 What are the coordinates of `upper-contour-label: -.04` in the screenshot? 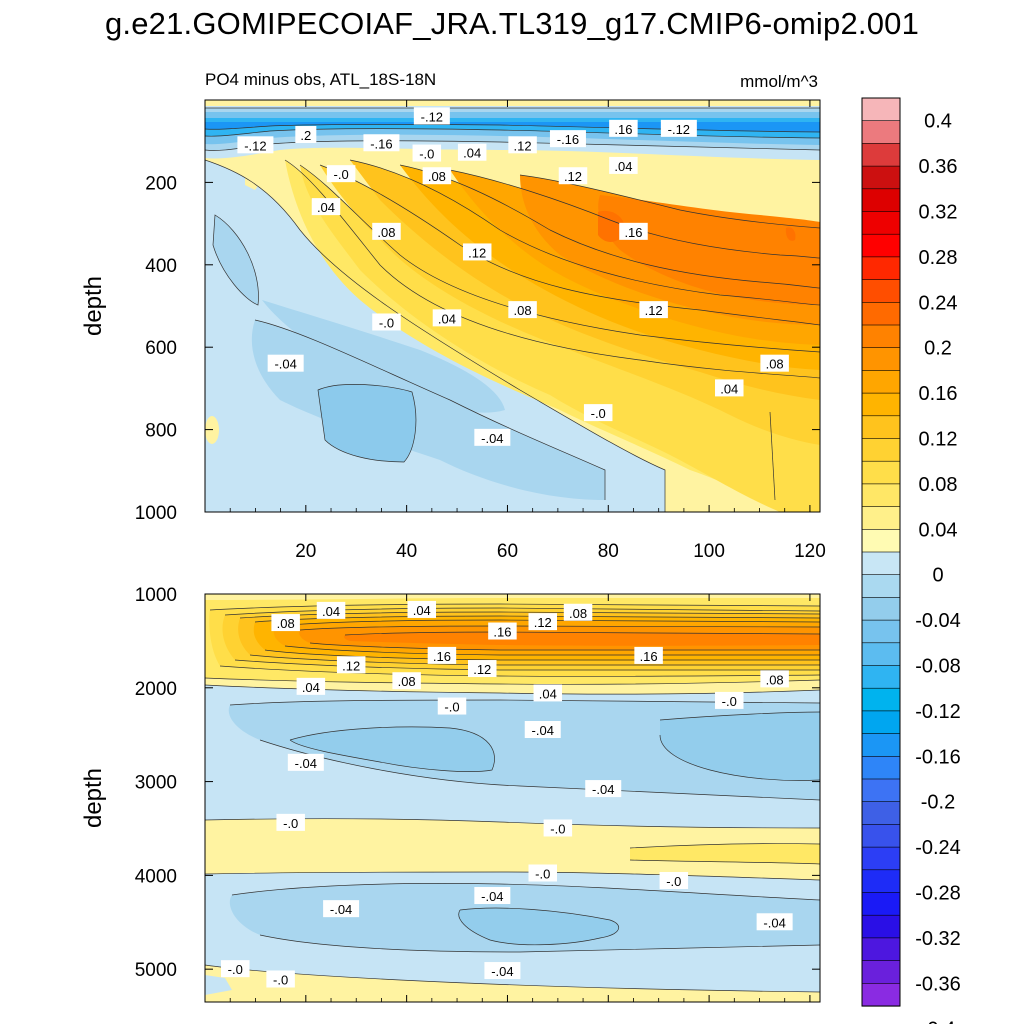 It's located at (492, 437).